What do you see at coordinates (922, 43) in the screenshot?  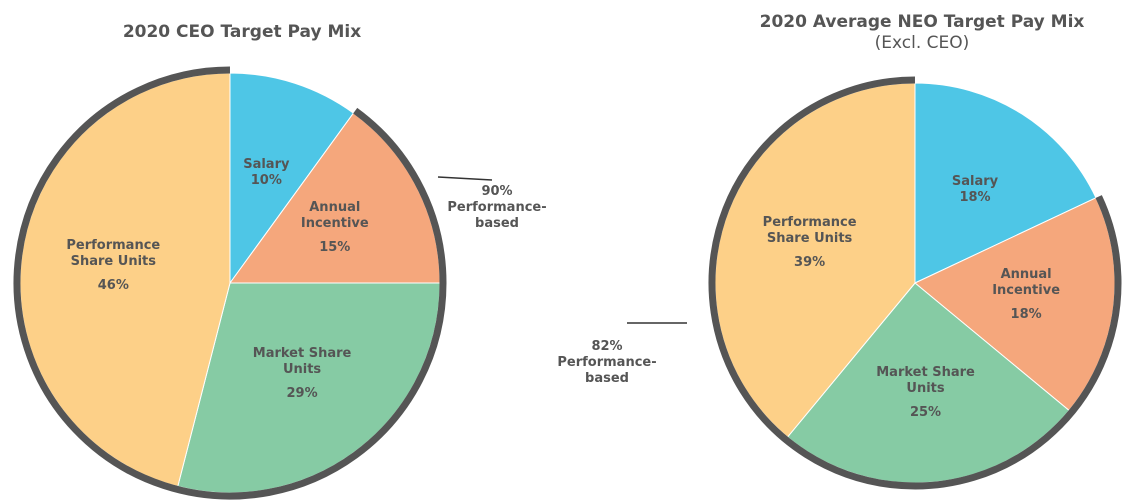 I see `subtitle: (Excl. CEO)` at bounding box center [922, 43].